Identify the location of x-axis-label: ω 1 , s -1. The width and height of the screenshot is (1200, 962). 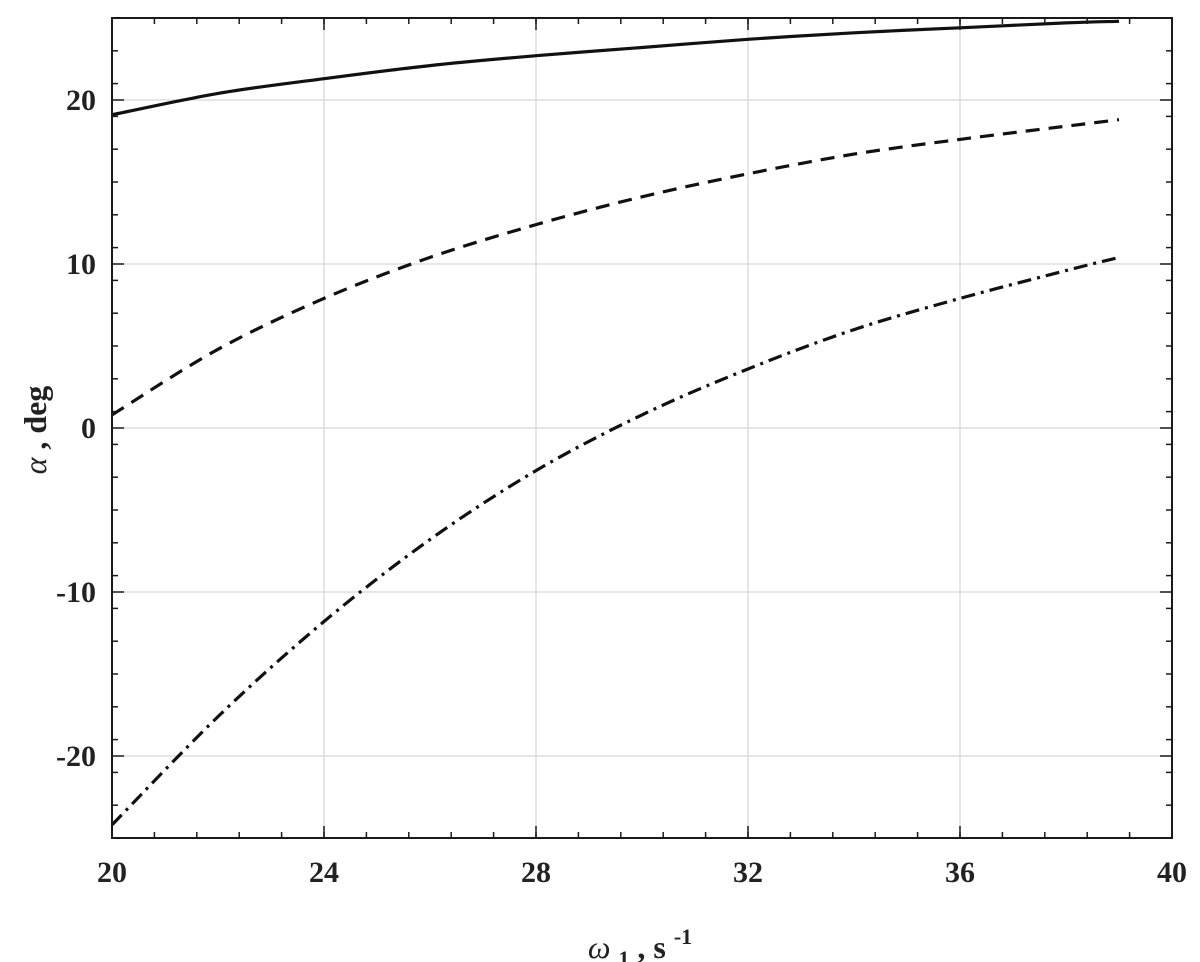
(640, 943).